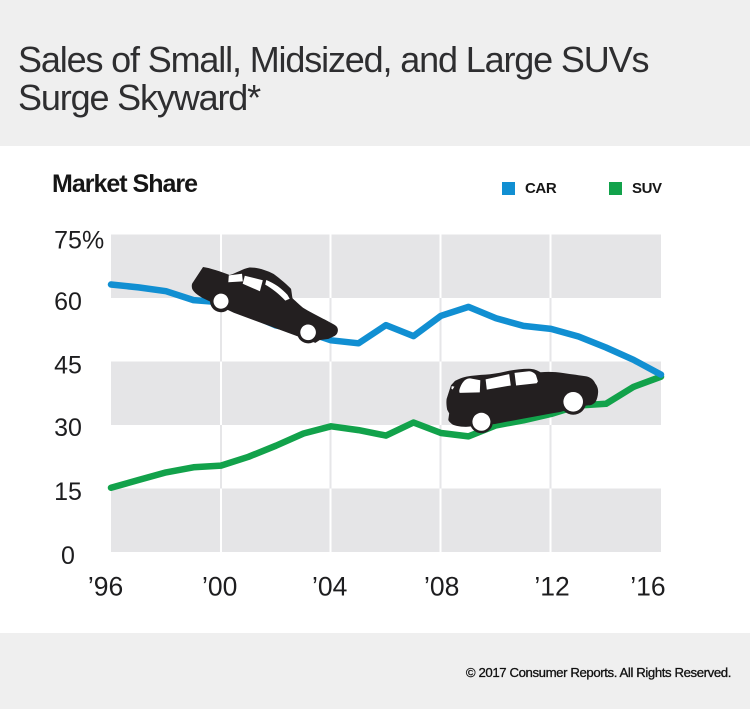 The height and width of the screenshot is (709, 750). I want to click on svg-text: 30, so click(68, 428).